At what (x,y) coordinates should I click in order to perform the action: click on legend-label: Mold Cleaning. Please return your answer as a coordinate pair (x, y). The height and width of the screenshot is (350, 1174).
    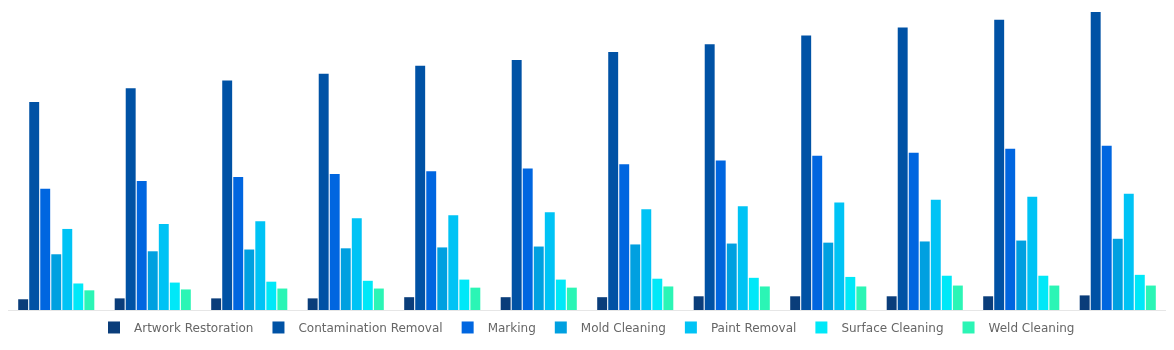
    Looking at the image, I should click on (623, 328).